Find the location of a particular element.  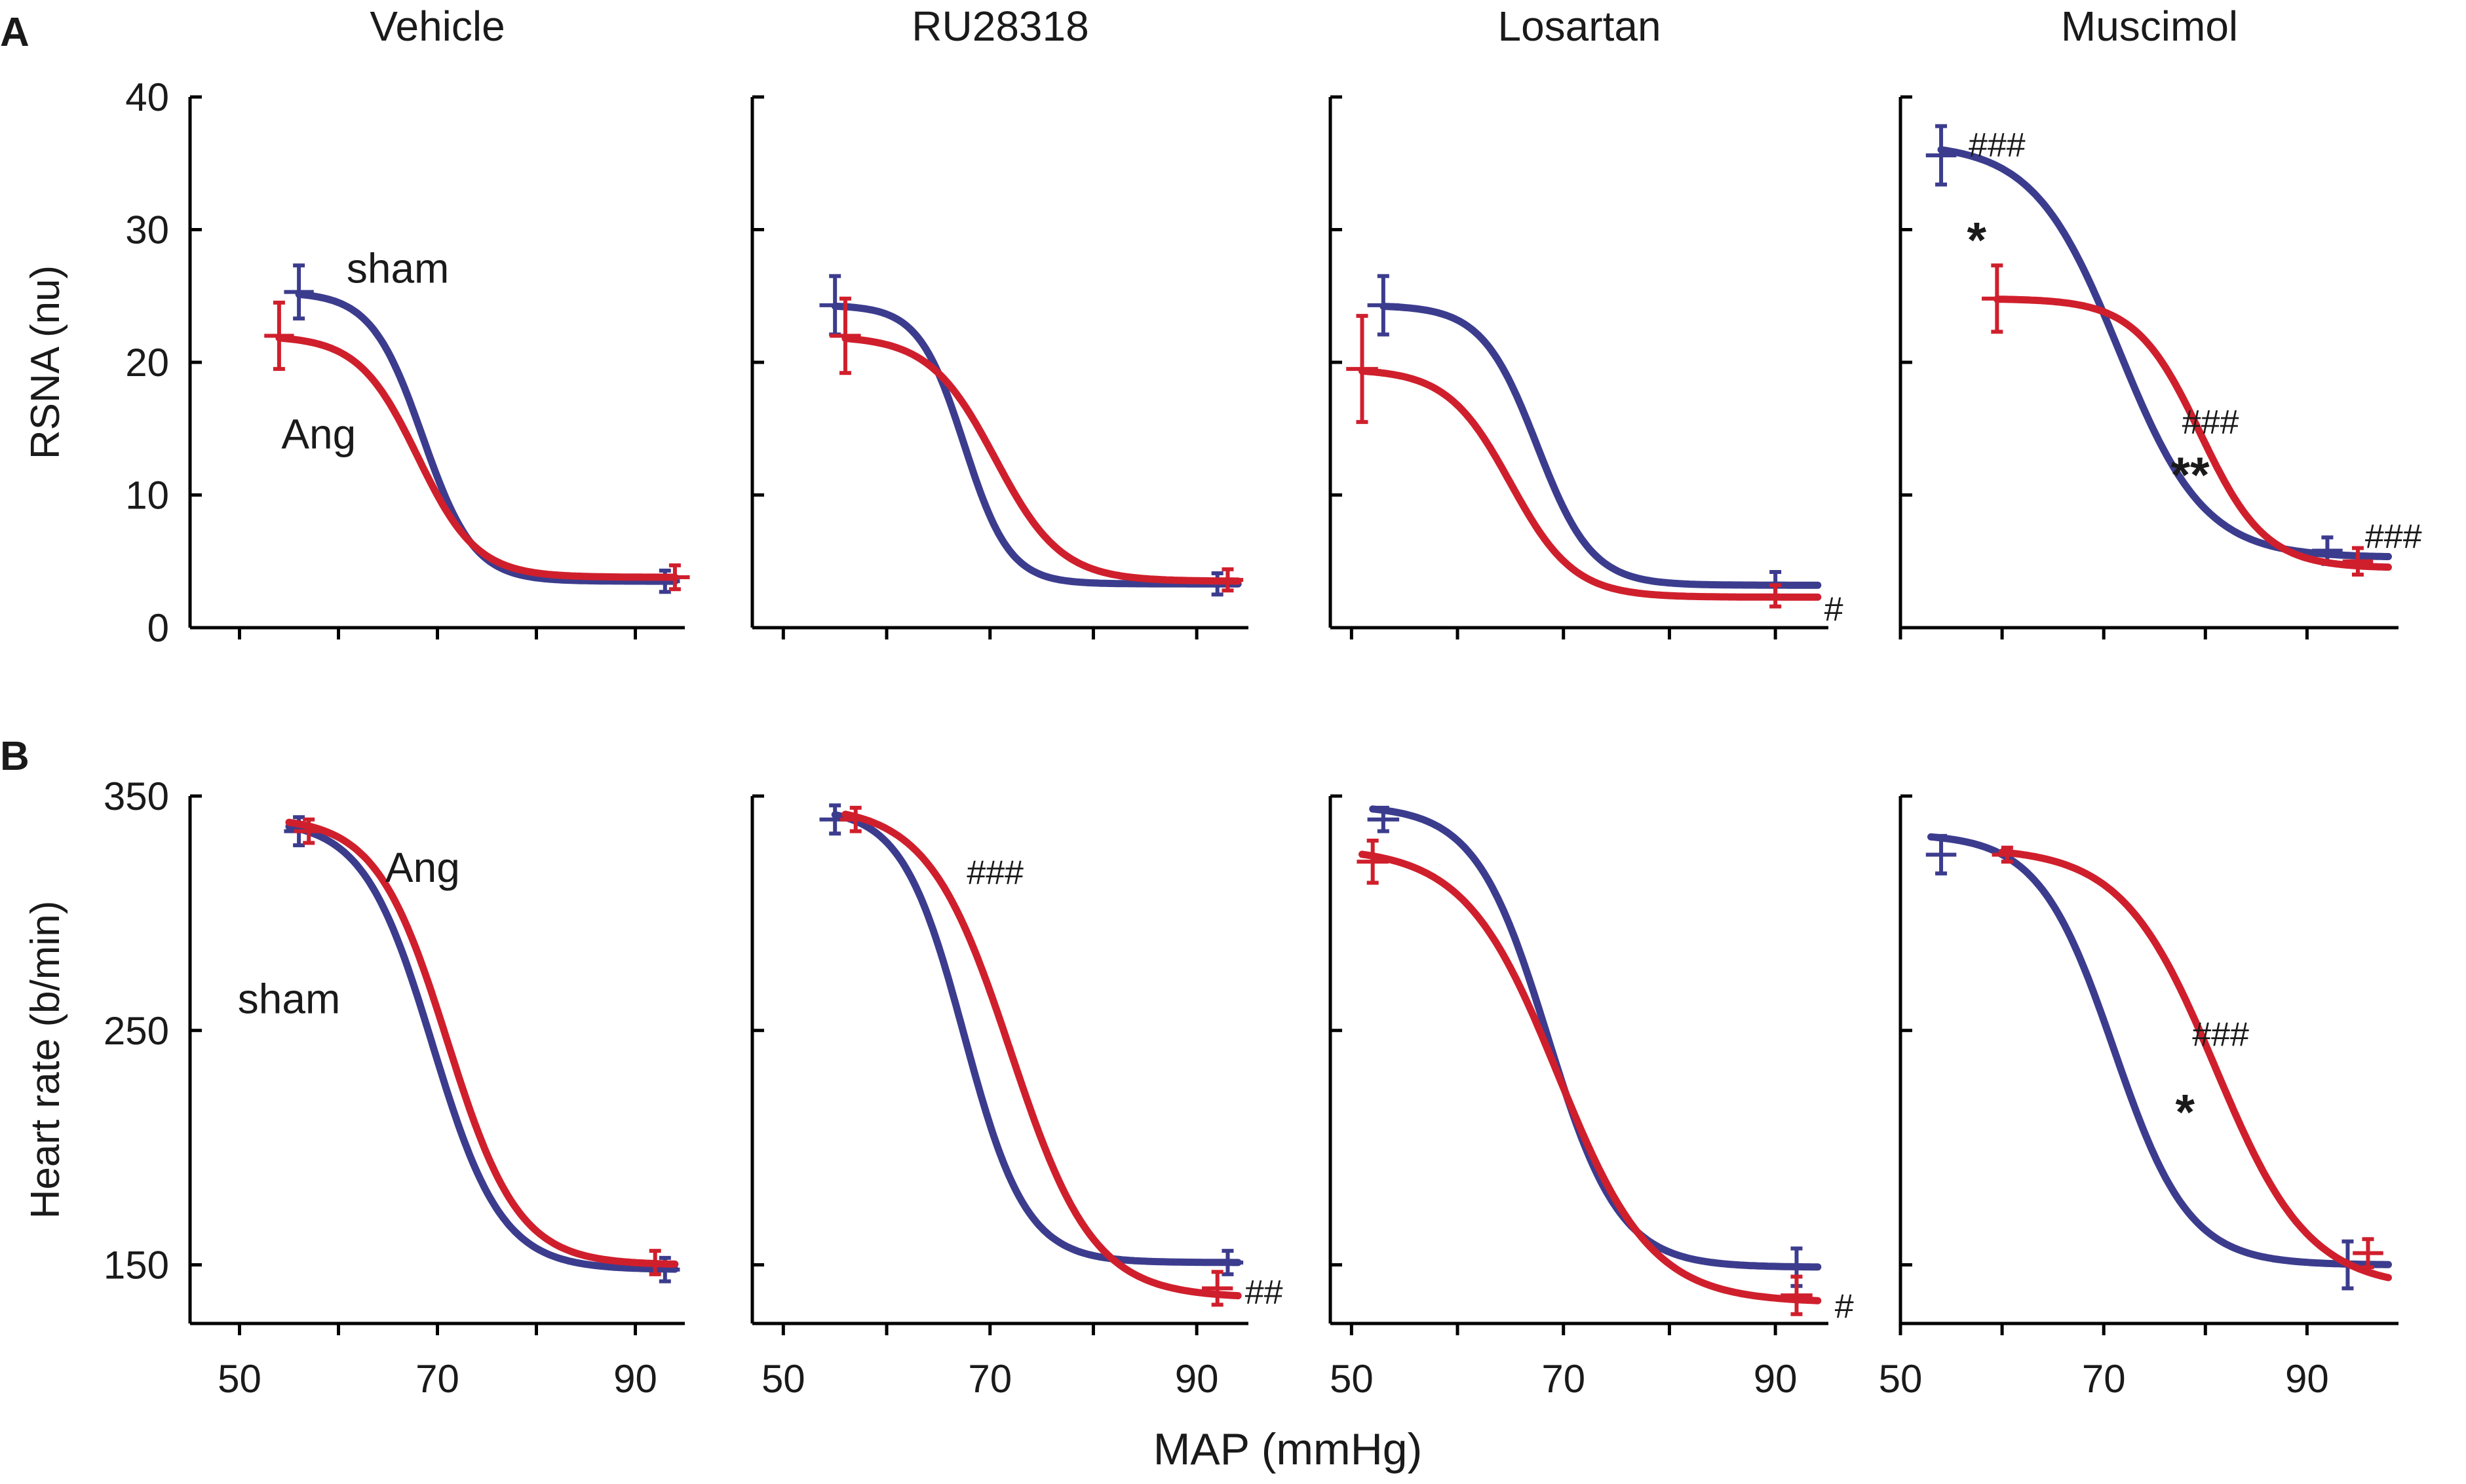

panel-b-muscimol-x-tick-label: 70 is located at coordinates (2104, 1379).